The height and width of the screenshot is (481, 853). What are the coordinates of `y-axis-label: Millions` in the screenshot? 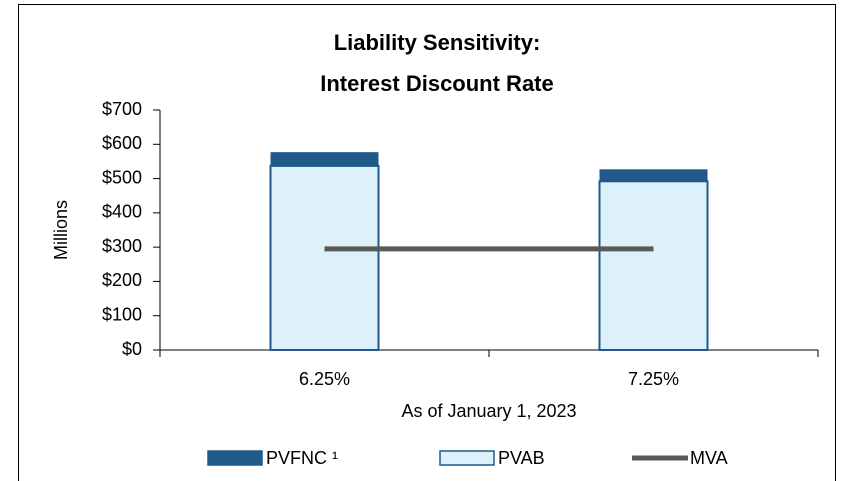 It's located at (61, 230).